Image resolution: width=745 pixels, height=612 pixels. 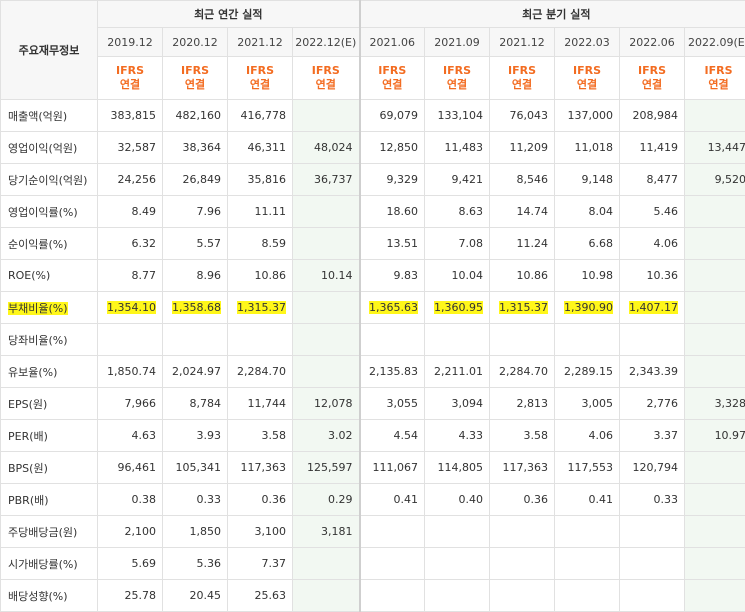 I want to click on value-cell: 120,794, so click(x=652, y=468).